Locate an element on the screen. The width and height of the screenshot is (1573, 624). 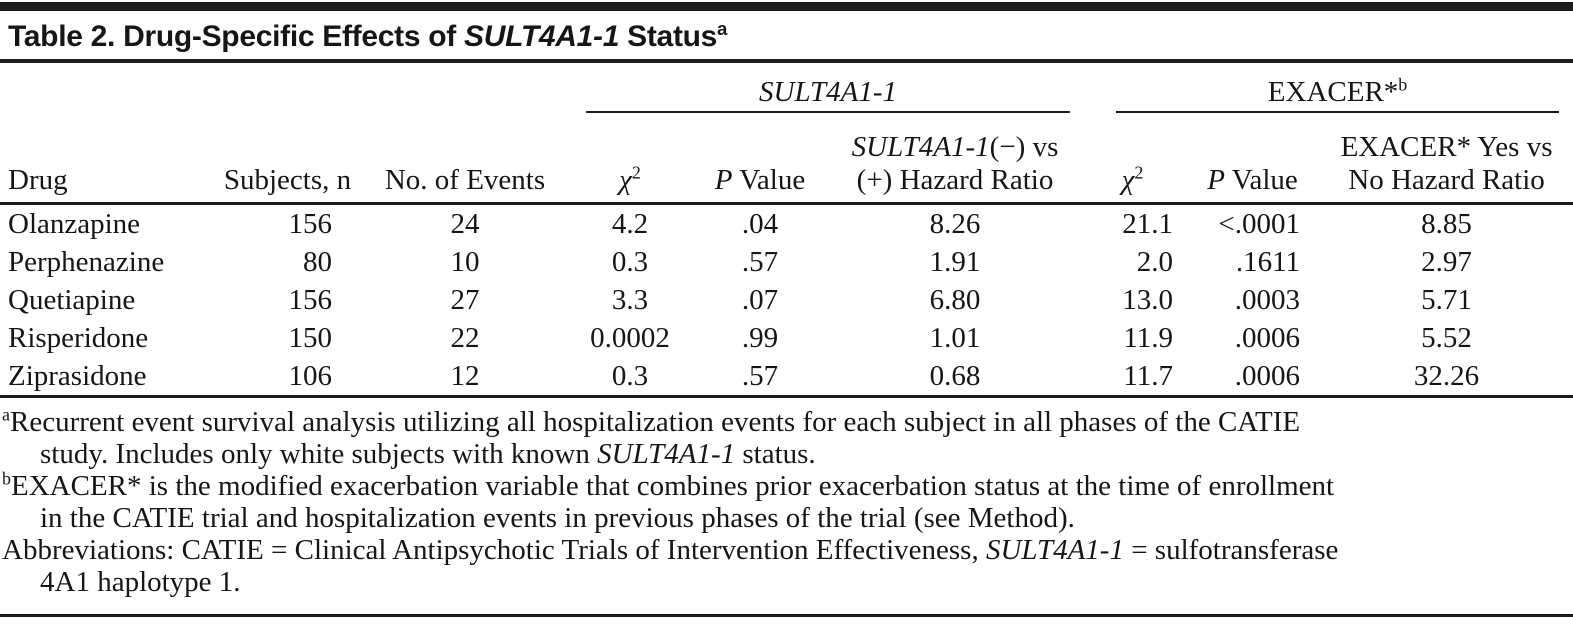
cell-chi-sq-1: 3.3 is located at coordinates (630, 300).